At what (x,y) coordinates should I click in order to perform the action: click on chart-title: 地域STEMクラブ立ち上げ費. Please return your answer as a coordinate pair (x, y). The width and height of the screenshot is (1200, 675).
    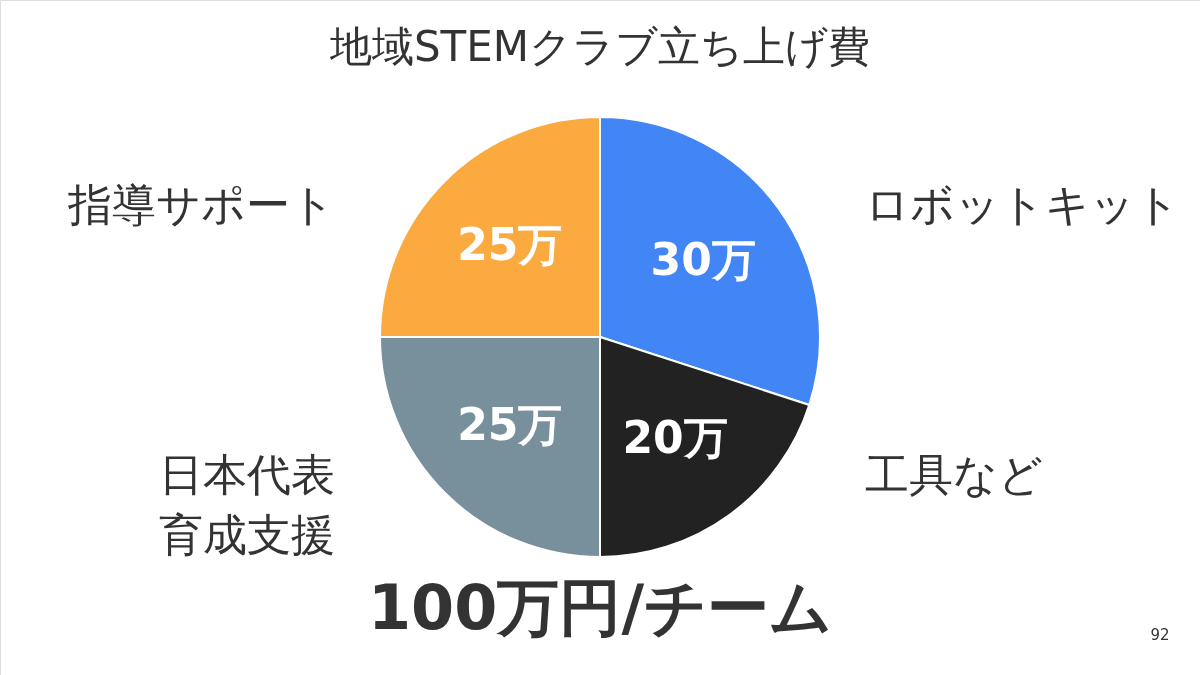
    Looking at the image, I should click on (599, 46).